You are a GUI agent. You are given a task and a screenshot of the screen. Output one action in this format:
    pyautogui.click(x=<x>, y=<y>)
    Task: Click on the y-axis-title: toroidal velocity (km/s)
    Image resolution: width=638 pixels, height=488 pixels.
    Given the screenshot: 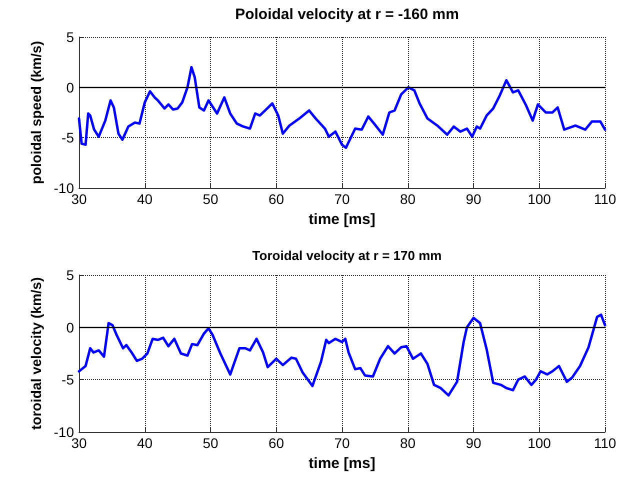 What is the action you would take?
    pyautogui.click(x=36, y=353)
    